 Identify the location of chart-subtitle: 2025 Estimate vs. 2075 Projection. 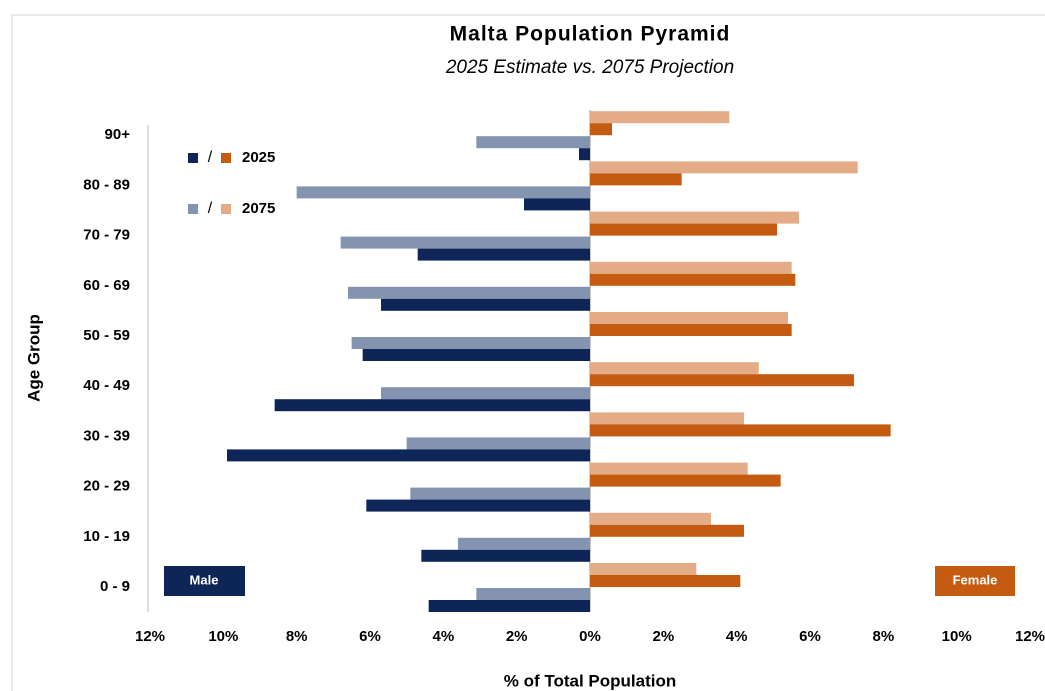
(589, 67).